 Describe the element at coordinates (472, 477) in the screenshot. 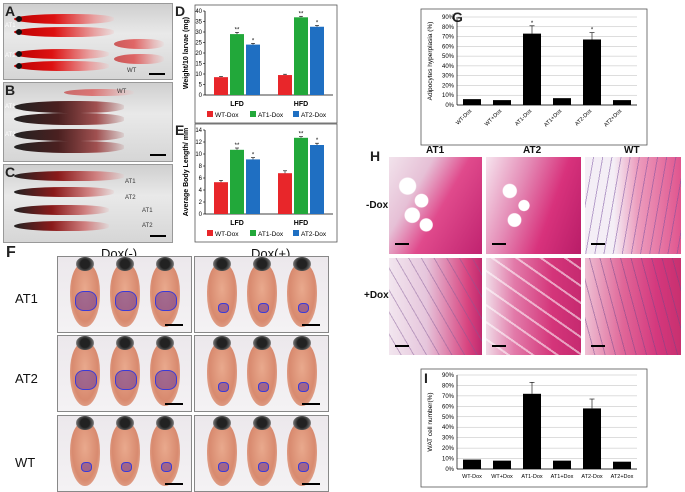

I see `x-category-label: WT-Dox` at that location.